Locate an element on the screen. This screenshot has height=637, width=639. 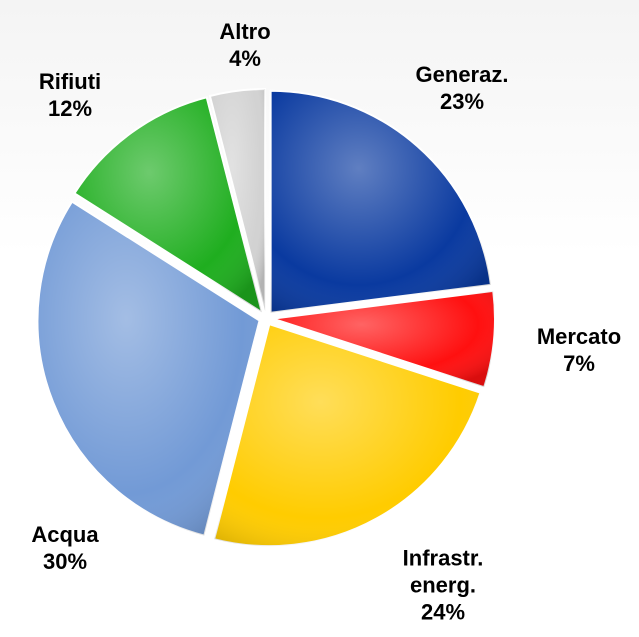
slice-label: Rifiuti 12% is located at coordinates (70, 95).